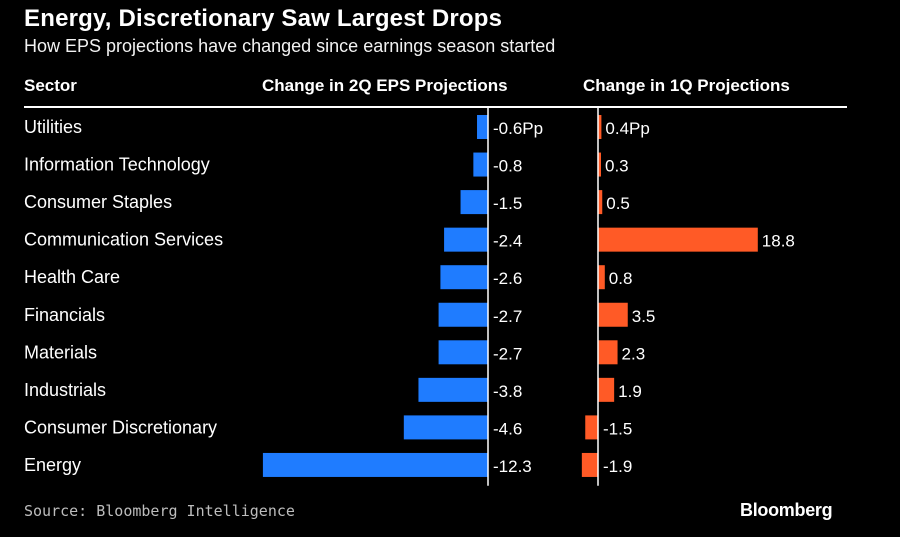 This screenshot has height=537, width=900. What do you see at coordinates (98, 202) in the screenshot?
I see `category-label: Consumer Staples` at bounding box center [98, 202].